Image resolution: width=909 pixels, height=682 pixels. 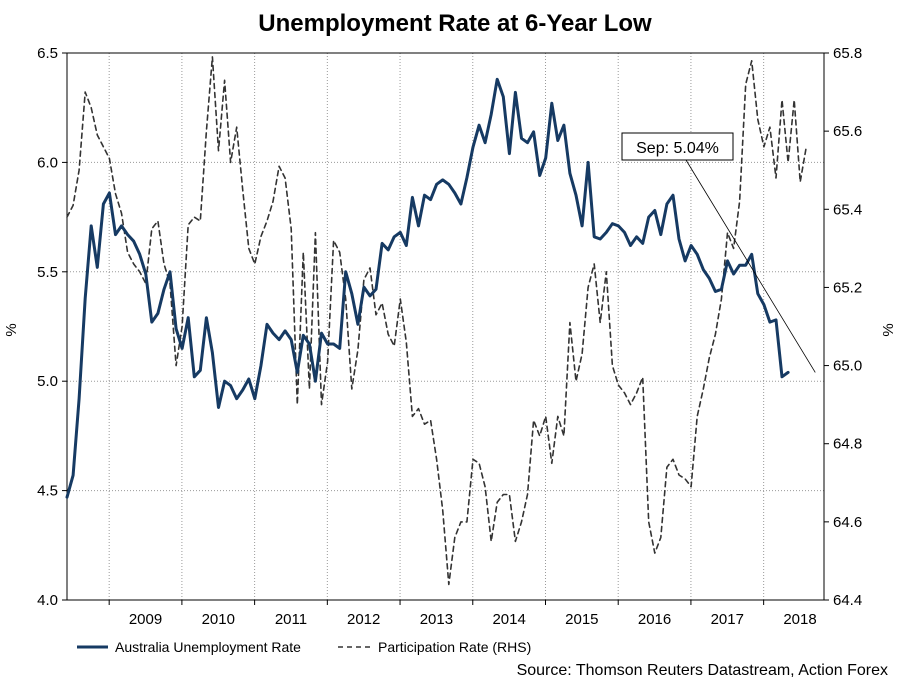 I want to click on legend-label-participation: Participation Rate (RHS), so click(x=454, y=647).